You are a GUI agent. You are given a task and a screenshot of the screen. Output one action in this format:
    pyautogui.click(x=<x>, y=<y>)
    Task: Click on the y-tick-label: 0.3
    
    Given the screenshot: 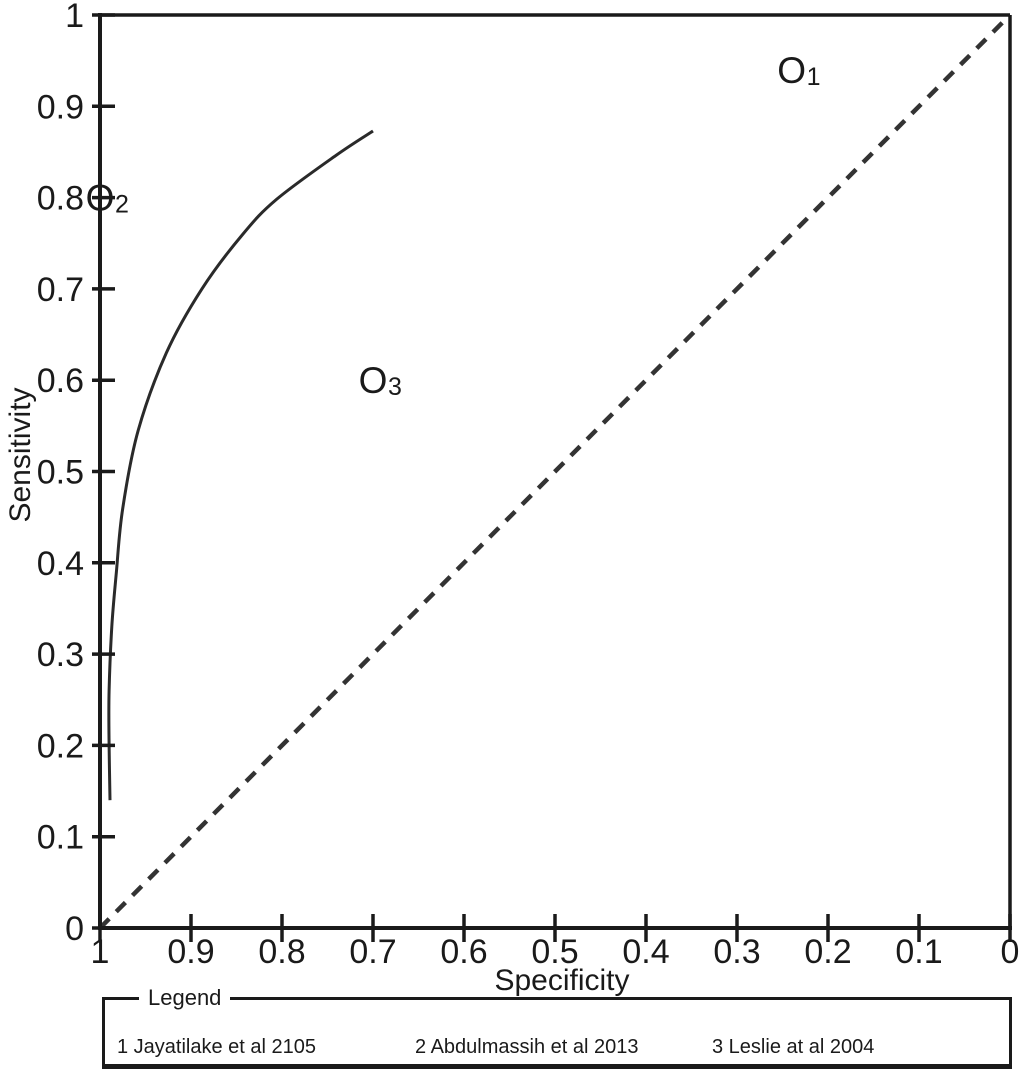 What is the action you would take?
    pyautogui.click(x=60, y=655)
    